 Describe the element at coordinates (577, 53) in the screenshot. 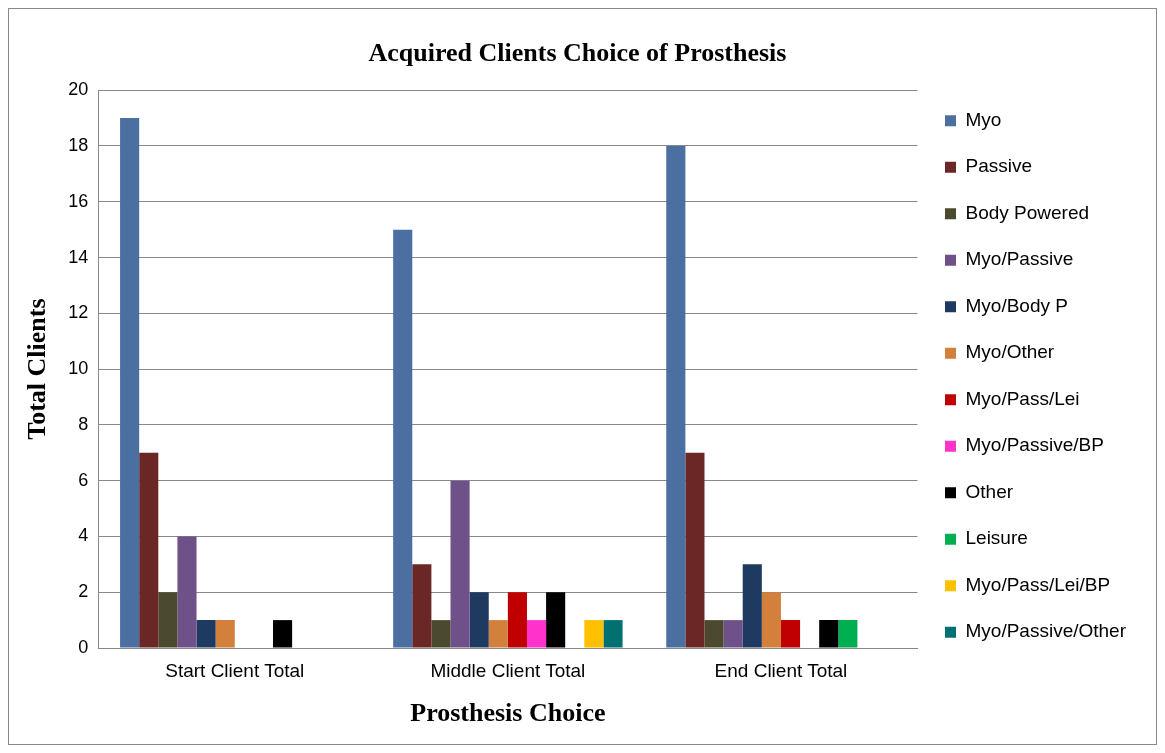

I see `chart-title: Acquired Clients Choice of Prosthesis` at that location.